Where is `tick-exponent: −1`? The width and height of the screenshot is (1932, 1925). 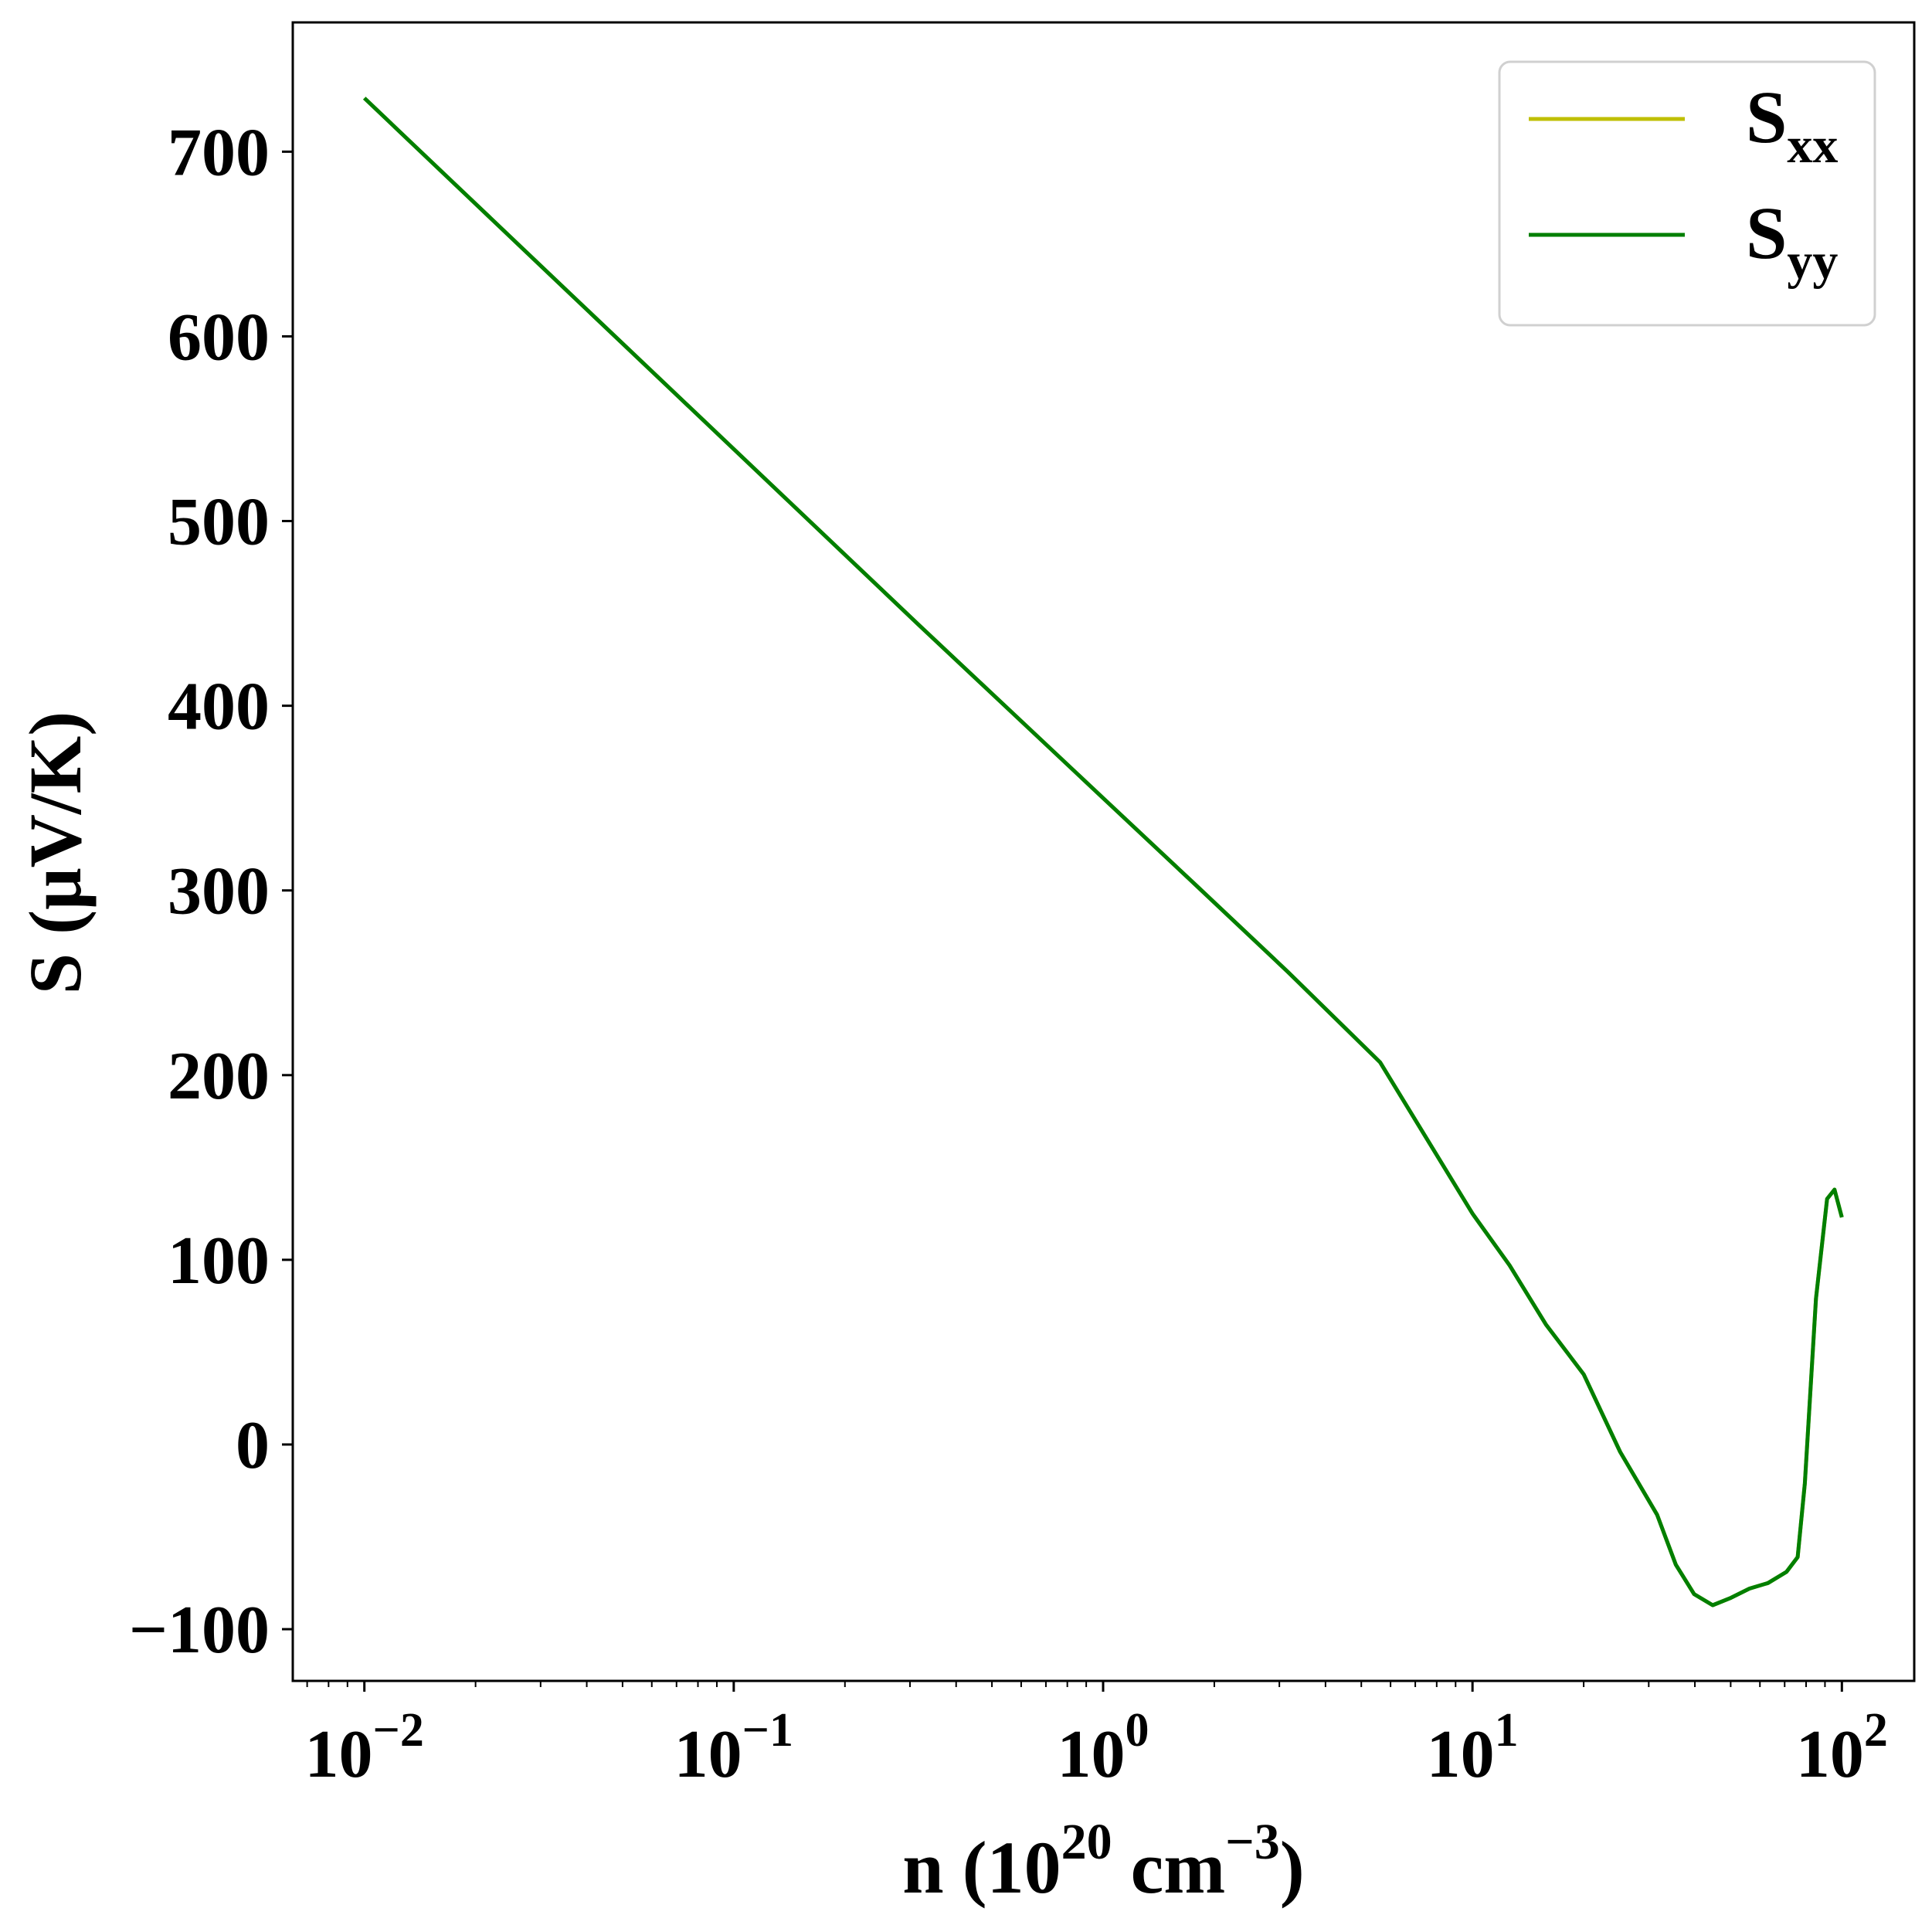 tick-exponent: −1 is located at coordinates (768, 1730).